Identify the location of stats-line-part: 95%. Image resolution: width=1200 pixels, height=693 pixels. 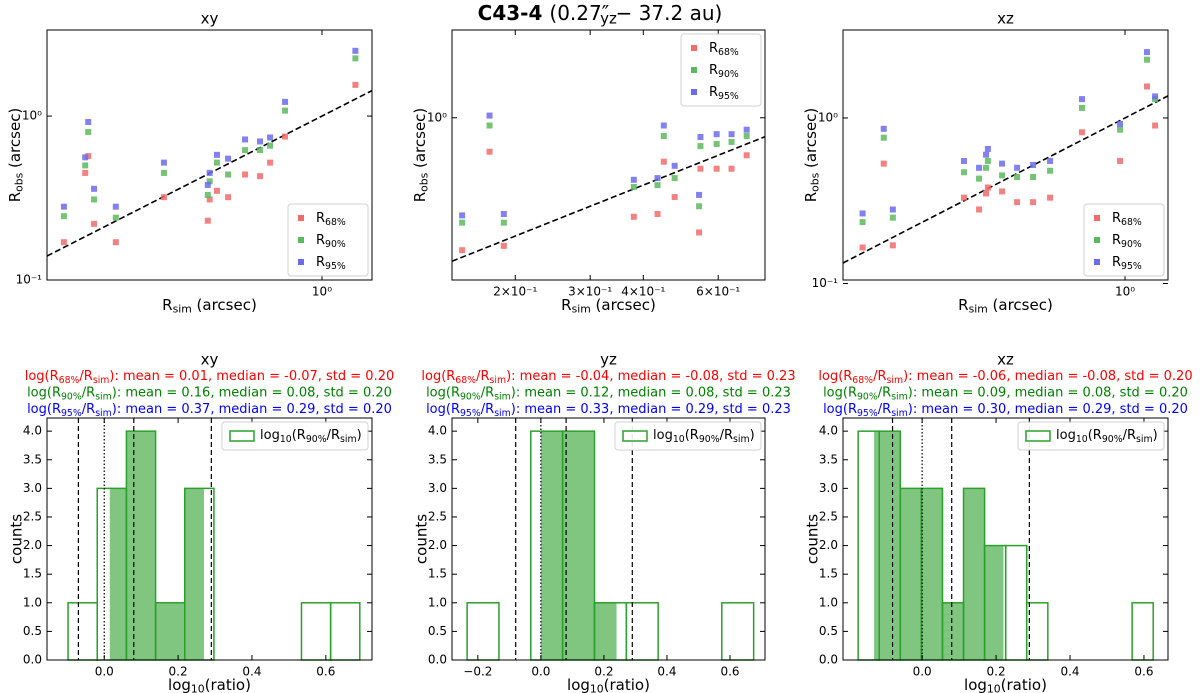
(867, 412).